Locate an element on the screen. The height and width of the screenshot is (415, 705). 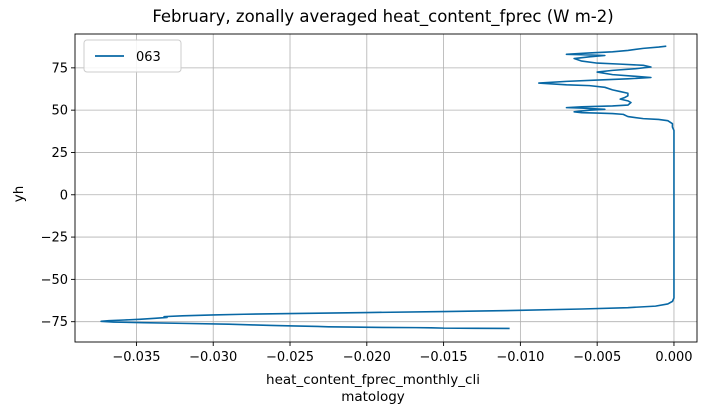
x-tick-label: −0.035 is located at coordinates (136, 357).